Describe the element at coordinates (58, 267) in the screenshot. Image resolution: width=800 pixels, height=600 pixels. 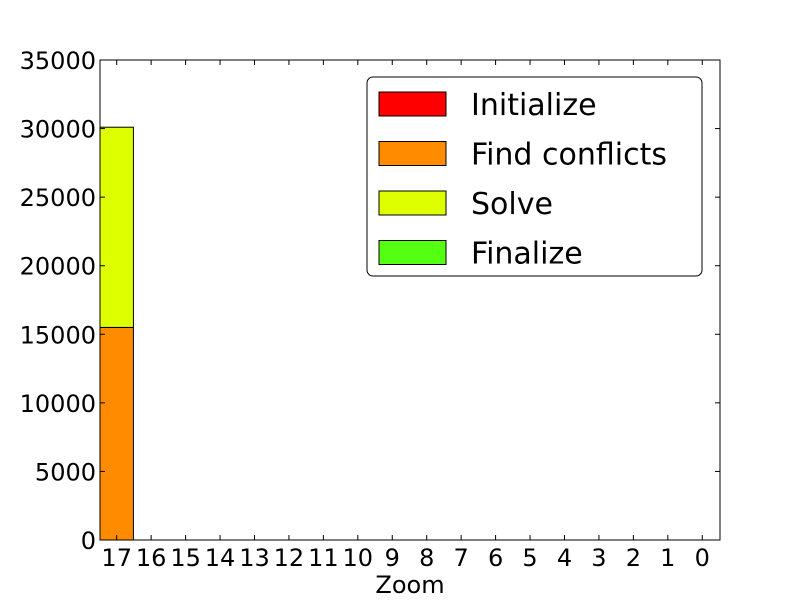
I see `y-tick-label: 20000` at that location.